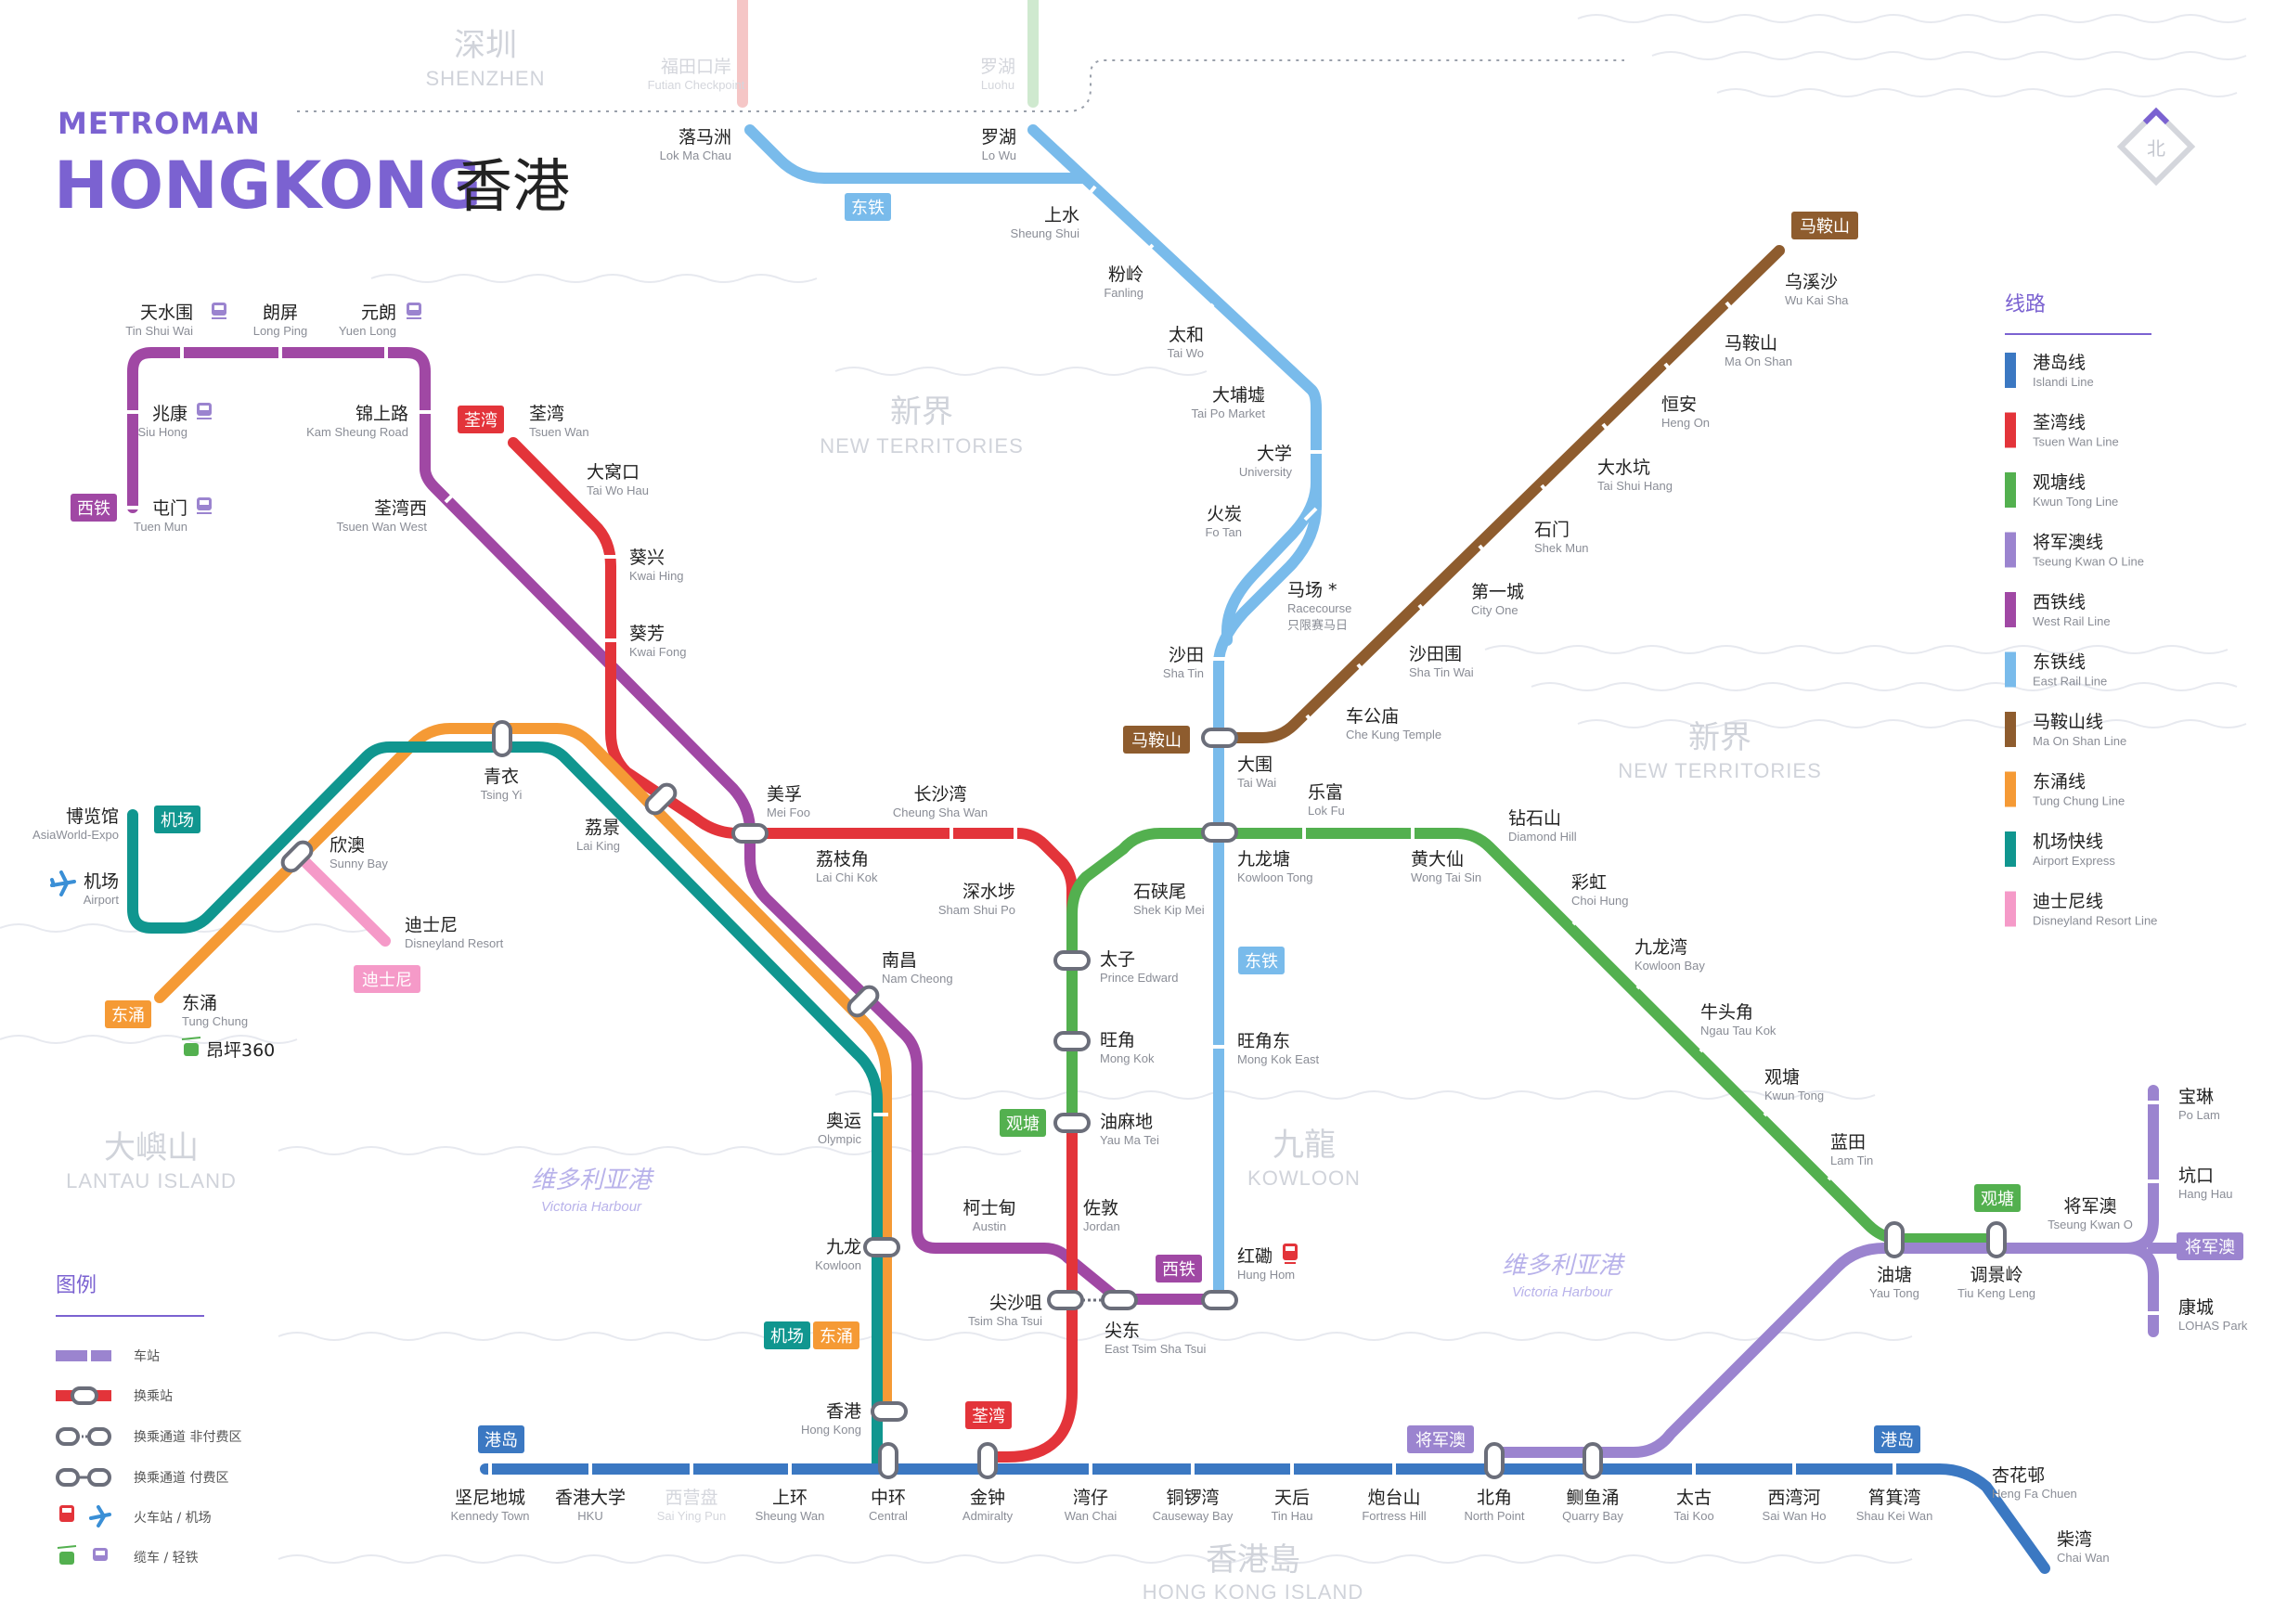 This screenshot has width=2274, height=1624. What do you see at coordinates (1894, 1240) in the screenshot?
I see `interchange-yau-tong` at bounding box center [1894, 1240].